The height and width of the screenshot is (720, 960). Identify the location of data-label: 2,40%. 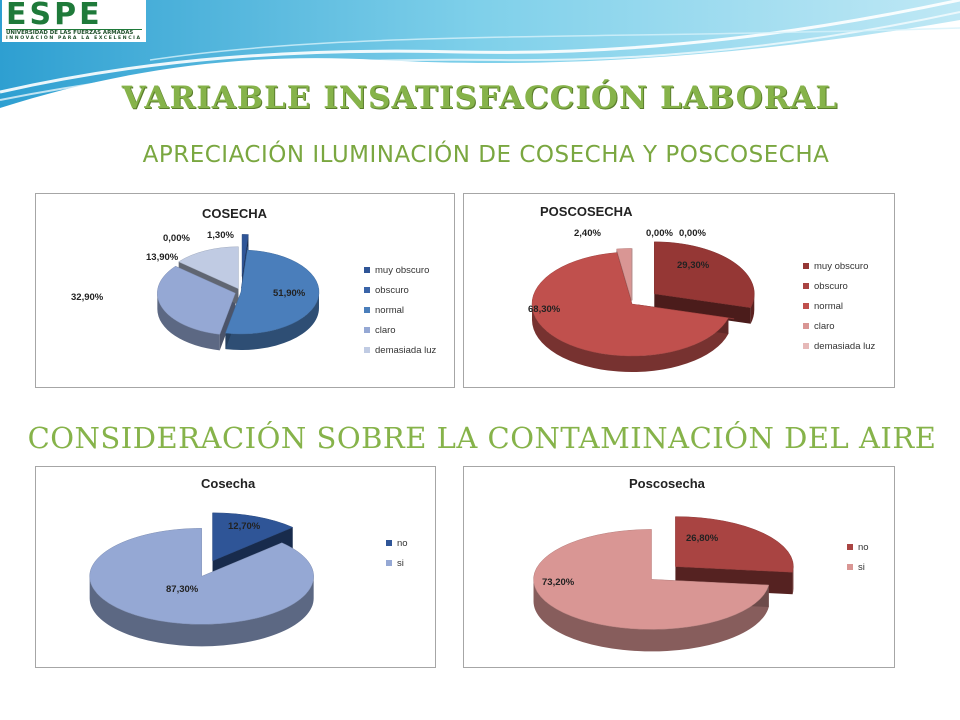
(587, 233).